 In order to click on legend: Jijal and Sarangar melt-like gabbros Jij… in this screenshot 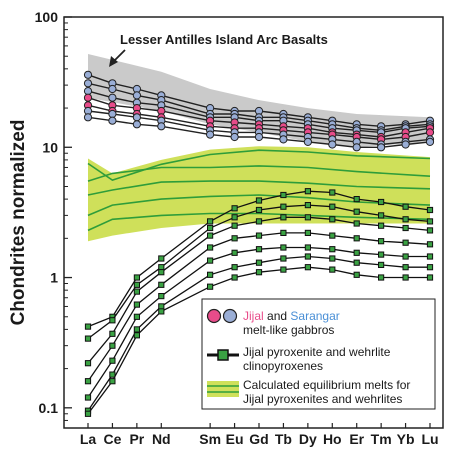, I will do `click(318, 354)`.